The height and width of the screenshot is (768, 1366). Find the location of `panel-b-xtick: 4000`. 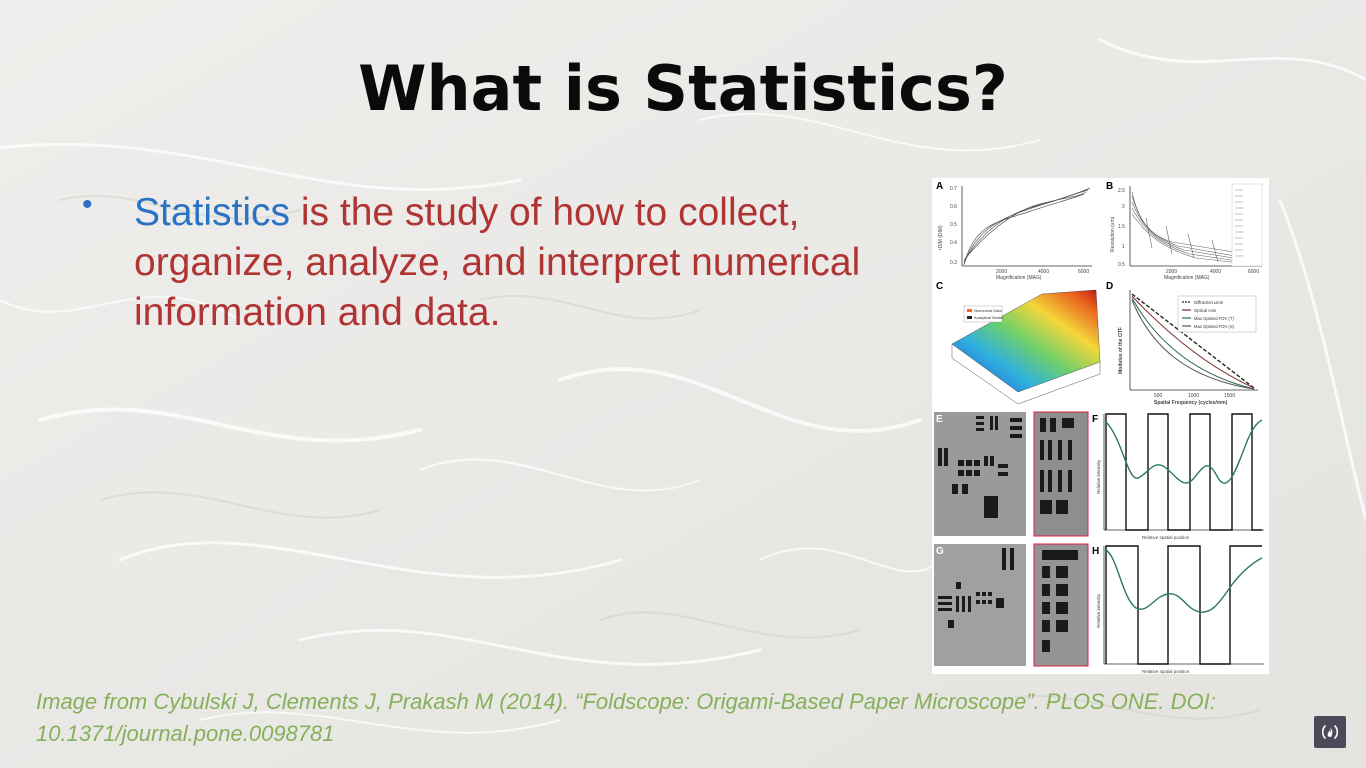

panel-b-xtick: 4000 is located at coordinates (1215, 272).